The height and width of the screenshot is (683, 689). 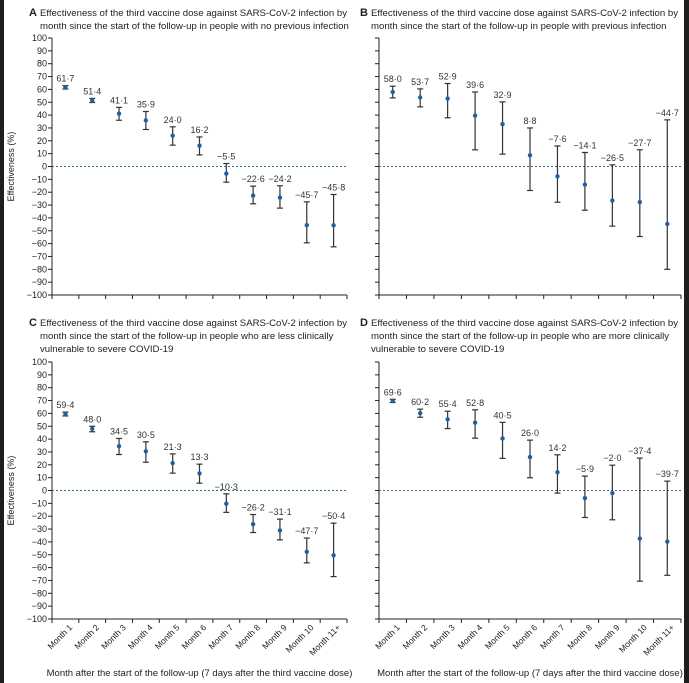 I want to click on x-tick-label: Month 4, so click(x=469, y=636).